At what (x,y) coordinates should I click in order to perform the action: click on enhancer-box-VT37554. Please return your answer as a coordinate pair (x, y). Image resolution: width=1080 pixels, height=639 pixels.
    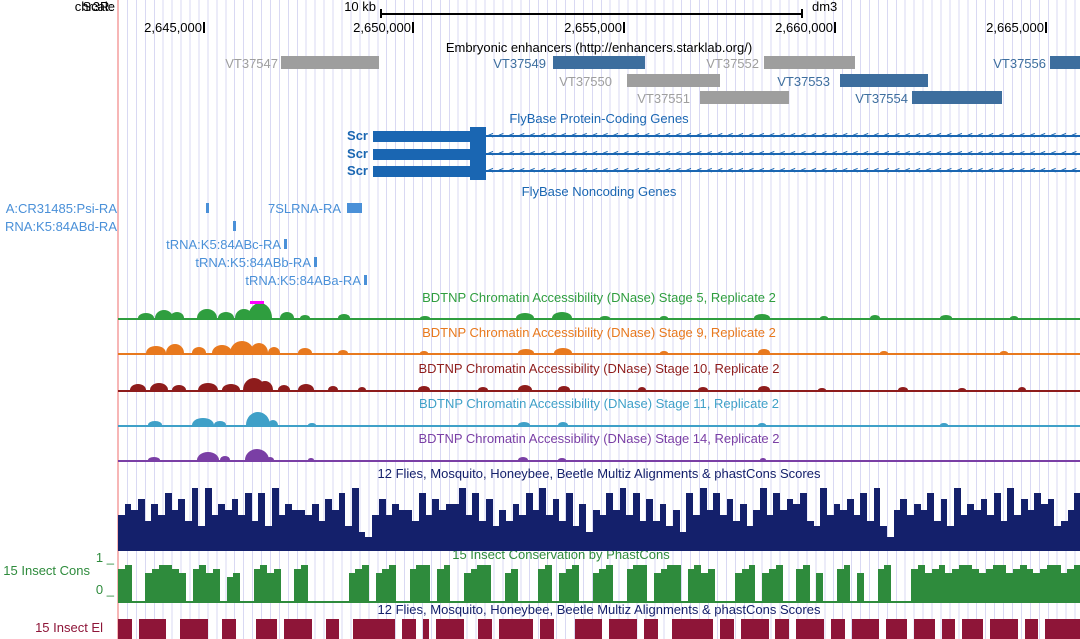
    Looking at the image, I should click on (957, 97).